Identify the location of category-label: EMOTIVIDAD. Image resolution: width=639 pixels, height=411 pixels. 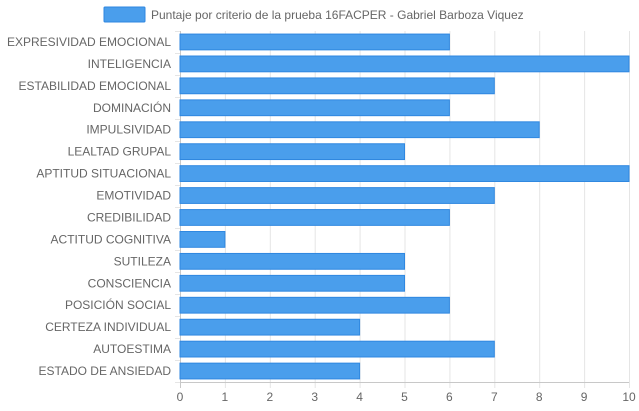
(133, 196).